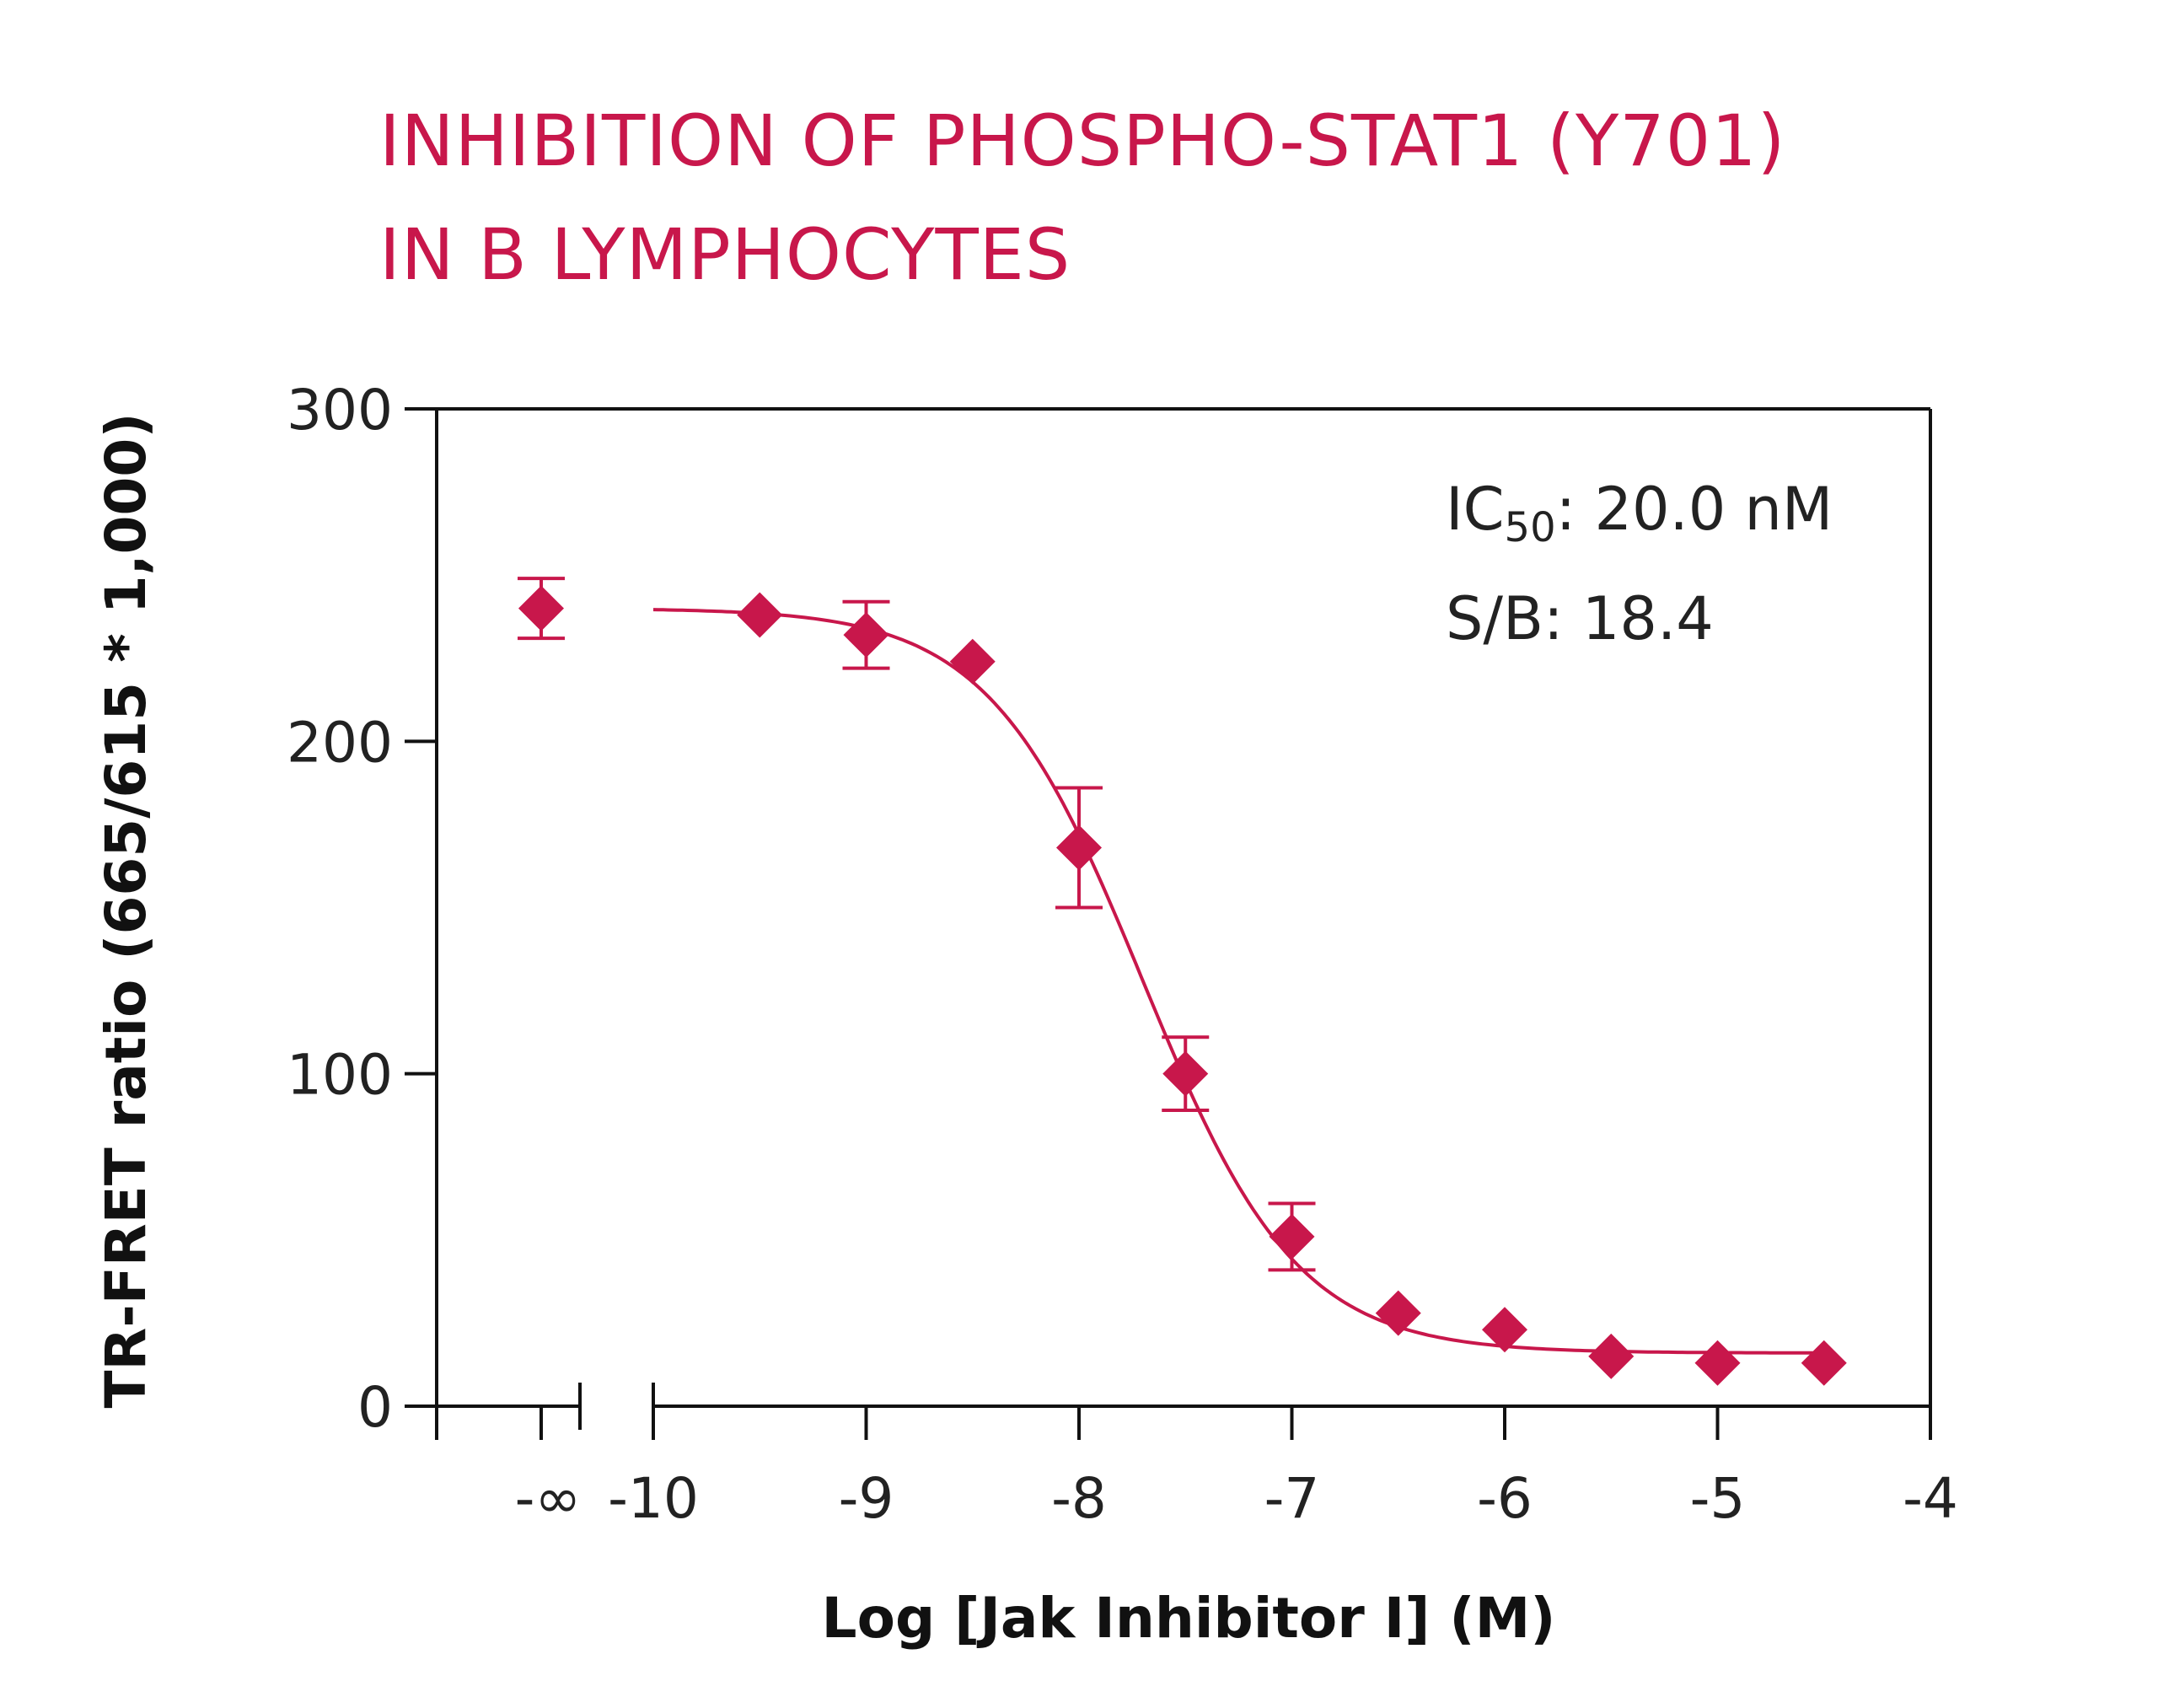 This screenshot has width=2158, height=1708. I want to click on ic50-value: : 20.0 nM, so click(1694, 509).